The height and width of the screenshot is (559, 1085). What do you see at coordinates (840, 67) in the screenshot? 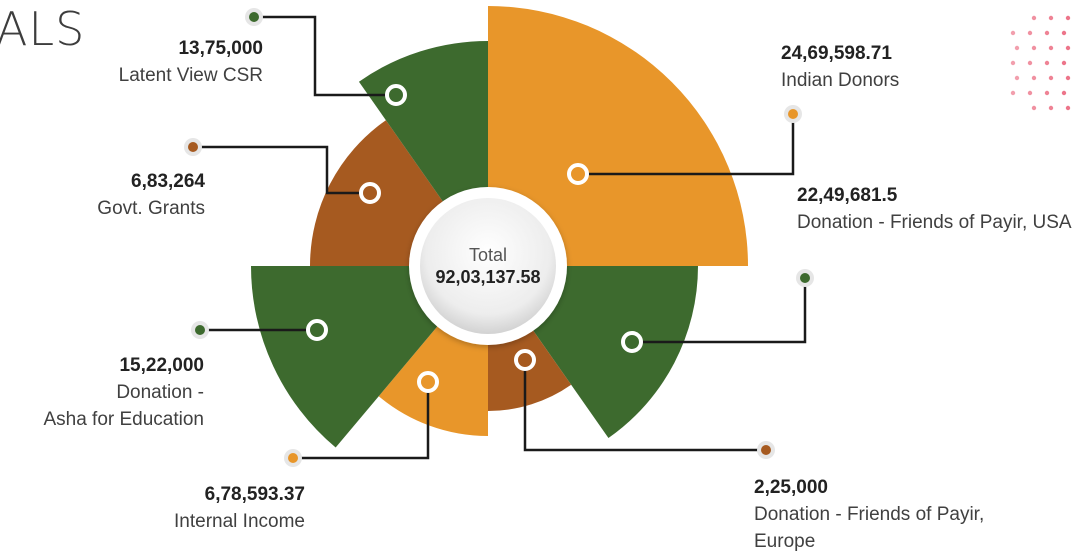
I see `slice-label: 24,69,598.71 Indian Donors` at bounding box center [840, 67].